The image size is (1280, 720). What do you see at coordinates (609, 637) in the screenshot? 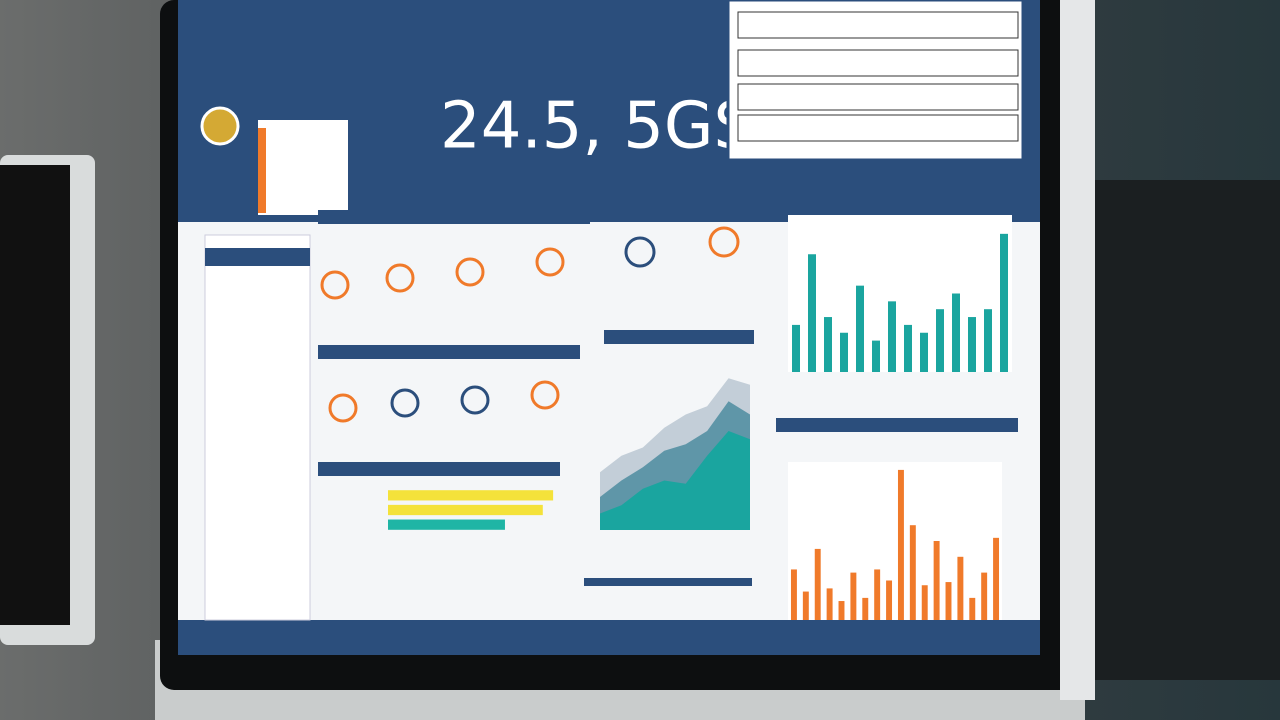
I see `footer-band` at bounding box center [609, 637].